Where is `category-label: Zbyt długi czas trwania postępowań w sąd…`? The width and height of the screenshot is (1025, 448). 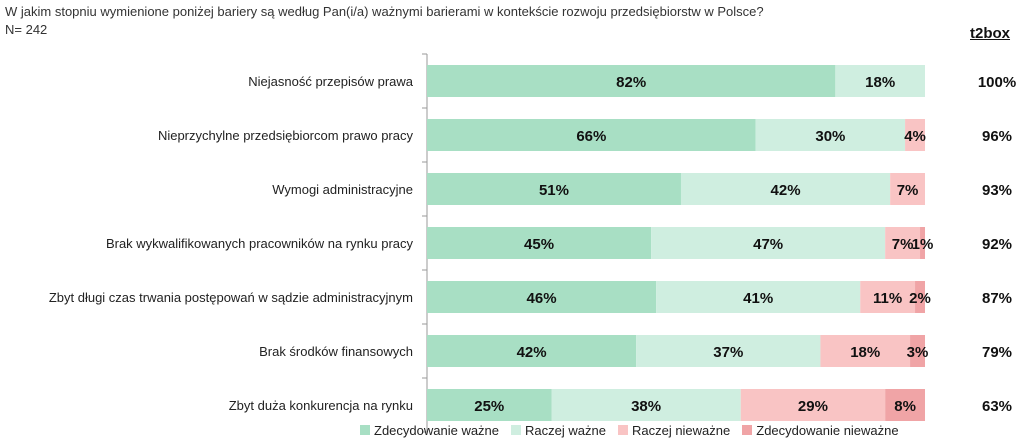 category-label: Zbyt długi czas trwania postępowań w sąd… is located at coordinates (231, 297).